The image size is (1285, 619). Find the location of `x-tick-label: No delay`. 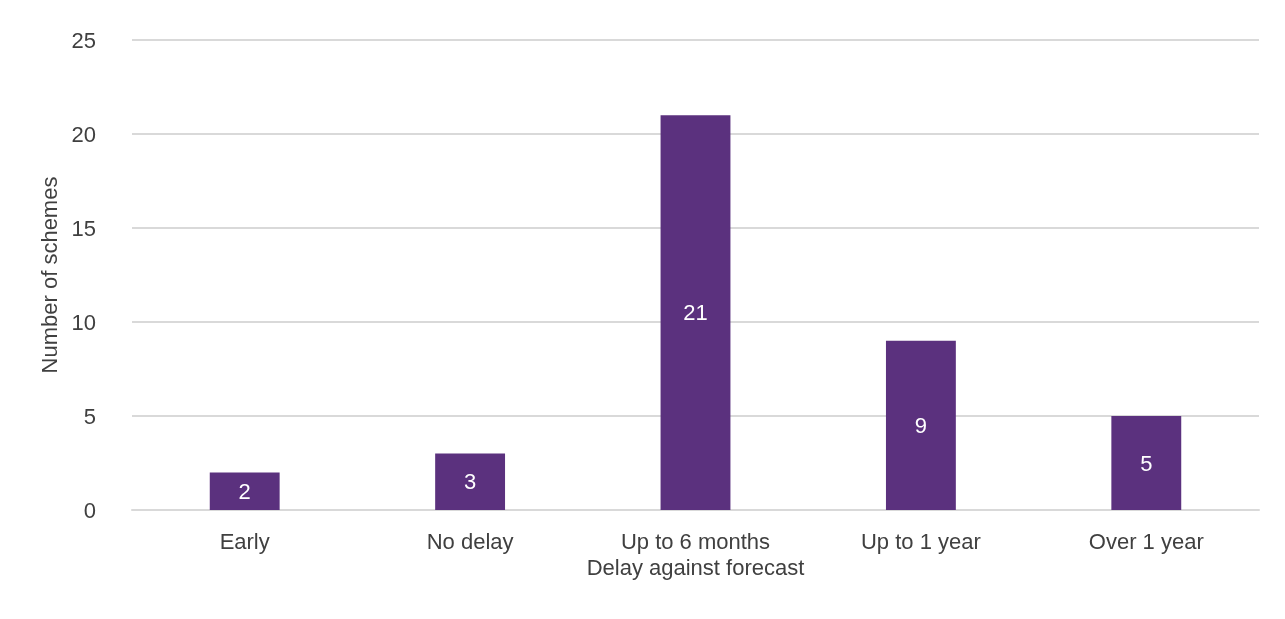

x-tick-label: No delay is located at coordinates (470, 541).